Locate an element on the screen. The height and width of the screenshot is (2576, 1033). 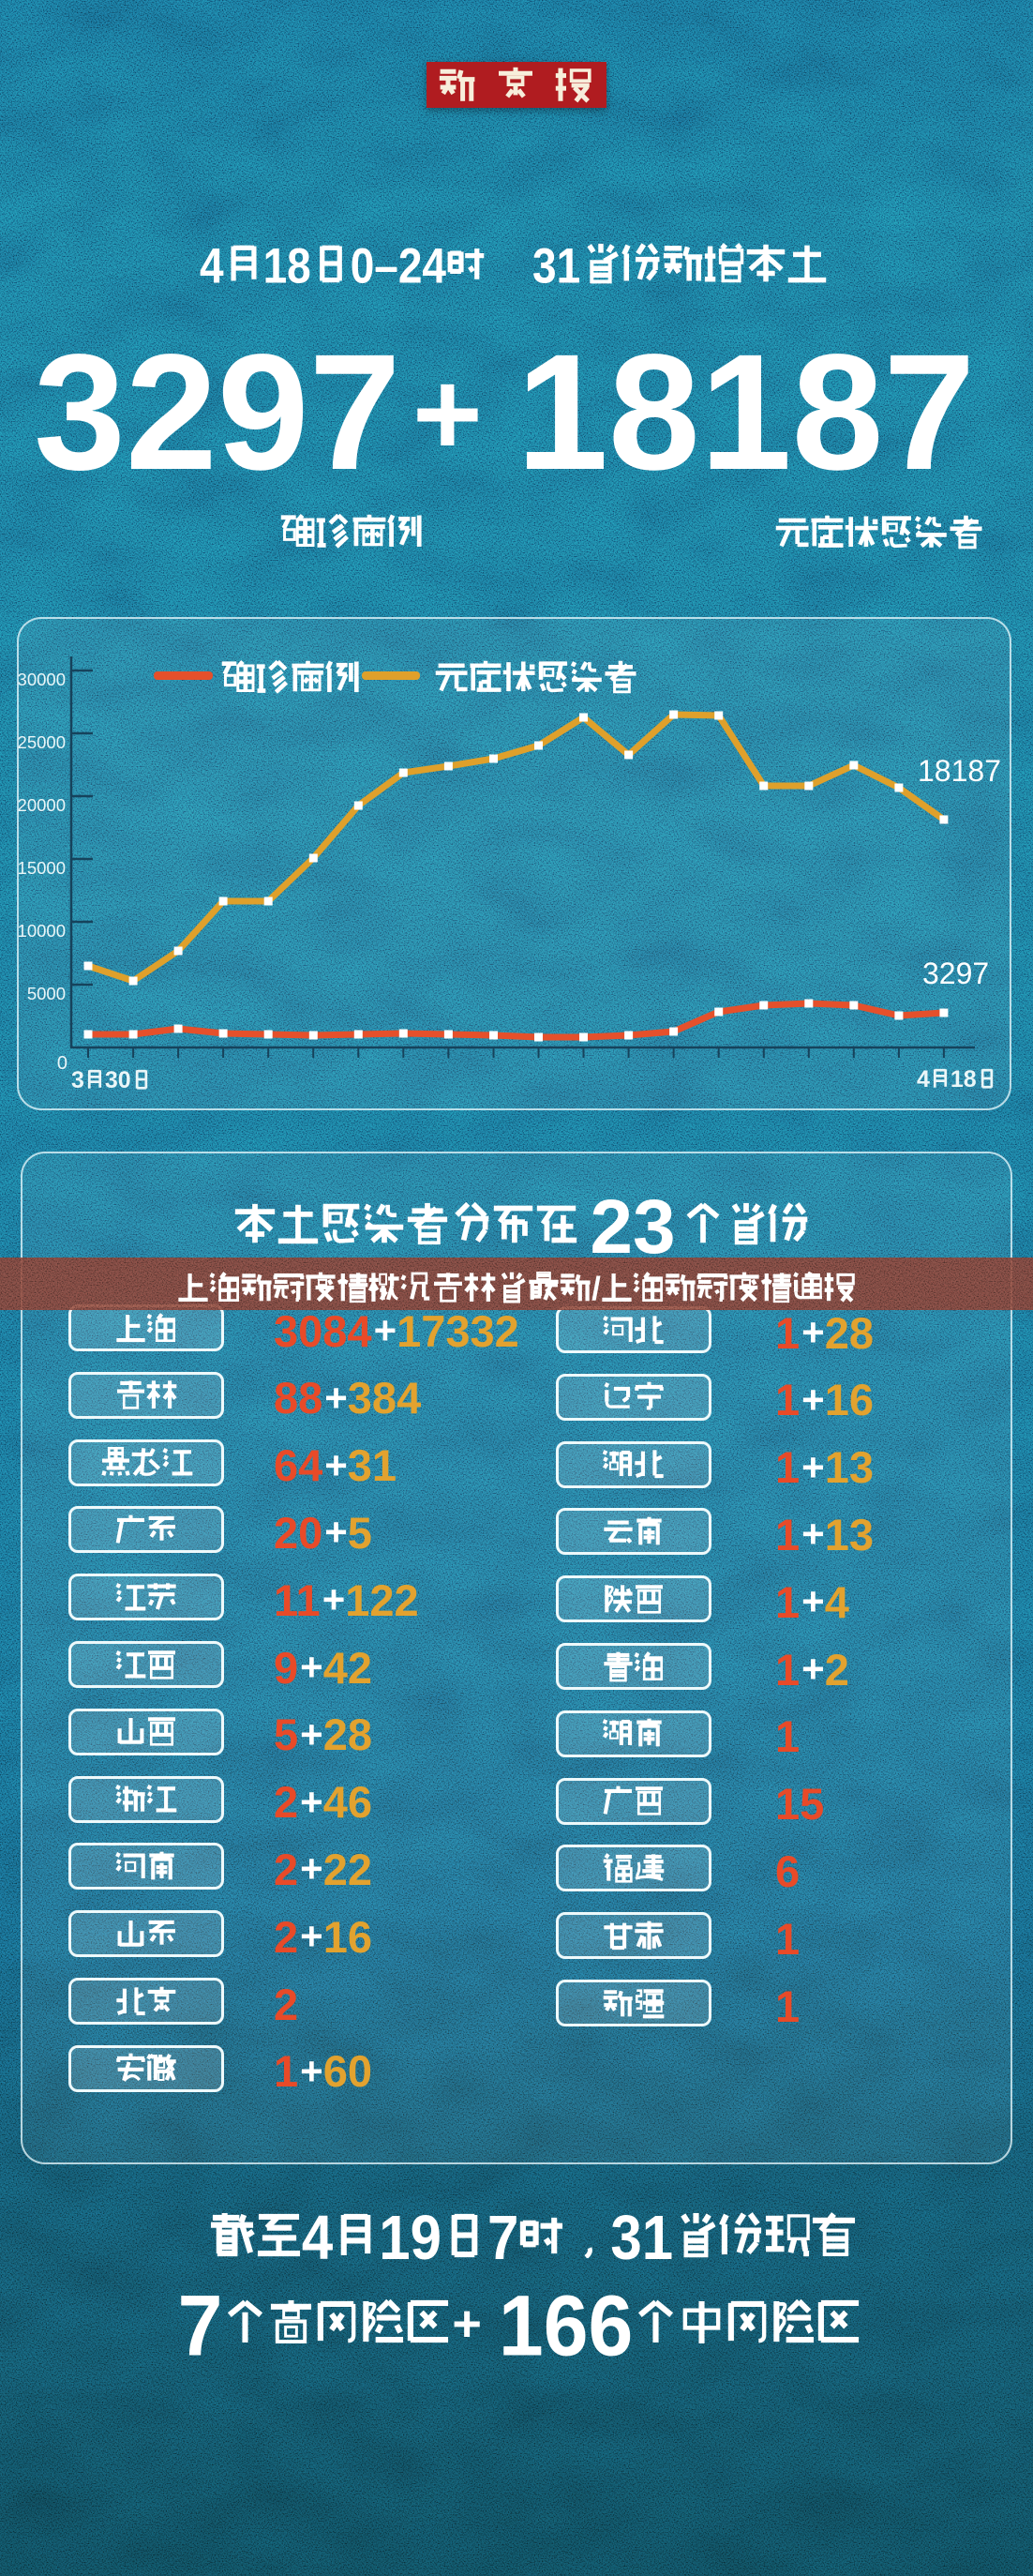
svg-text: 25000 is located at coordinates (42, 742).